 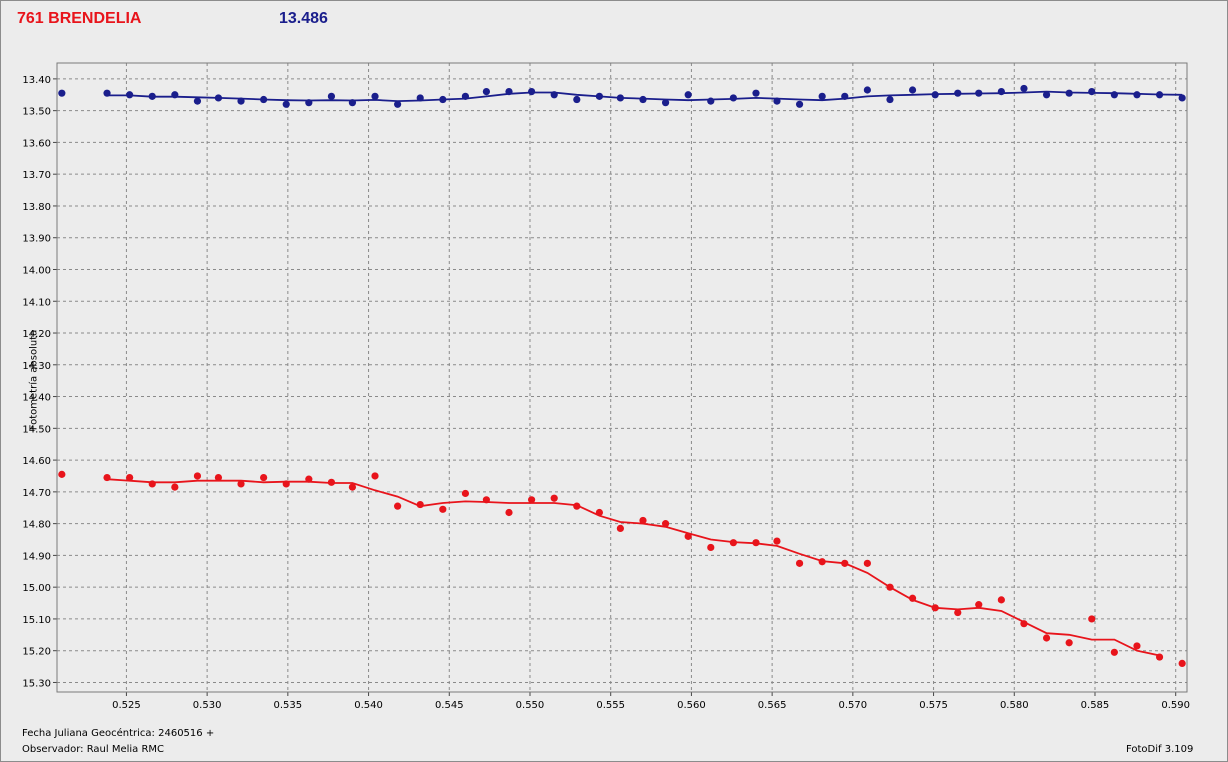 What do you see at coordinates (93, 749) in the screenshot?
I see `observer-label: Observador: Raul Melia RMC` at bounding box center [93, 749].